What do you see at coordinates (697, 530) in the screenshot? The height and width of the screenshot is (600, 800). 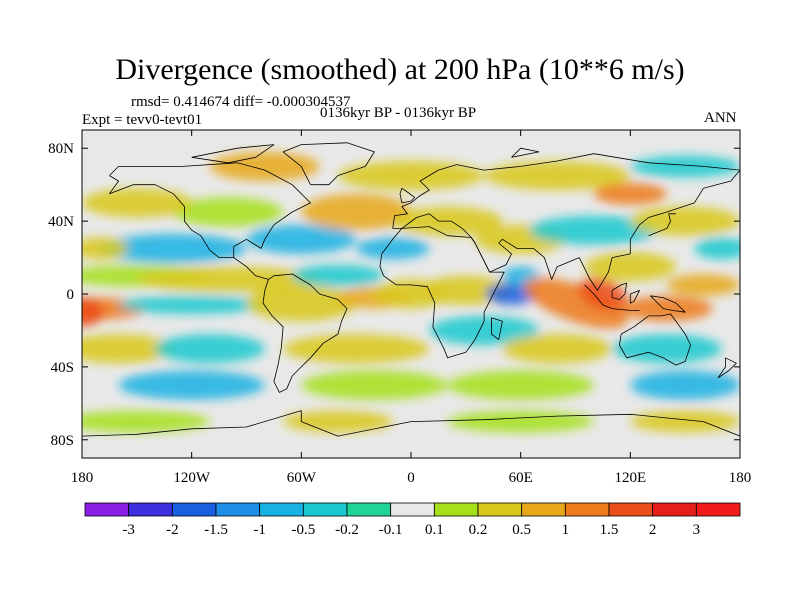 I see `colorbar-label: 3` at bounding box center [697, 530].